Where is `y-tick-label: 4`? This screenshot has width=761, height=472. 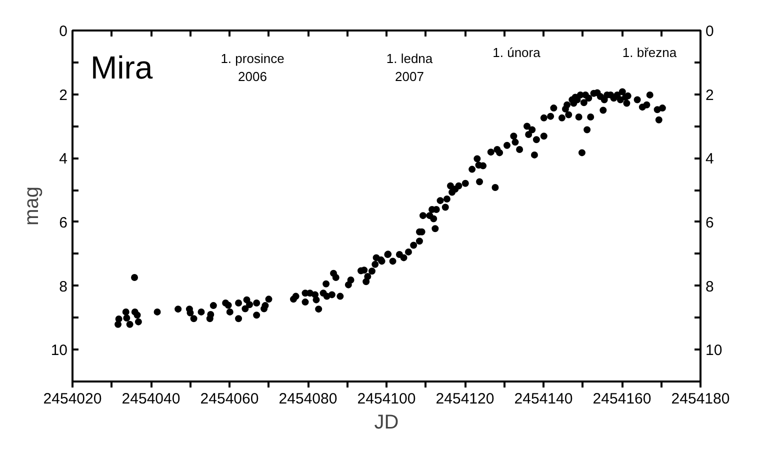
y-tick-label: 4 is located at coordinates (63, 159).